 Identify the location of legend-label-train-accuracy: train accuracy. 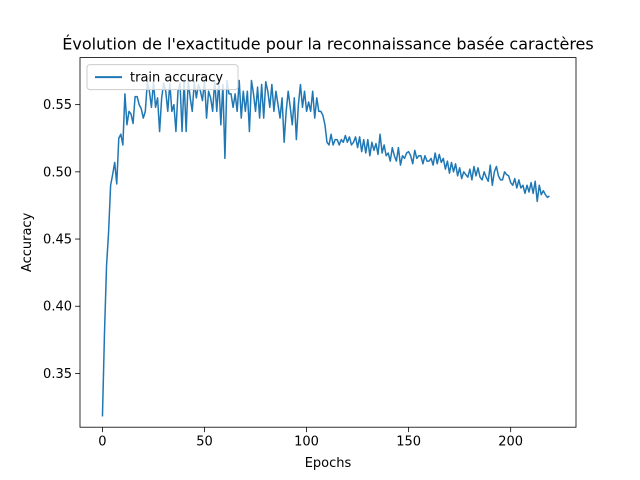
(176, 78).